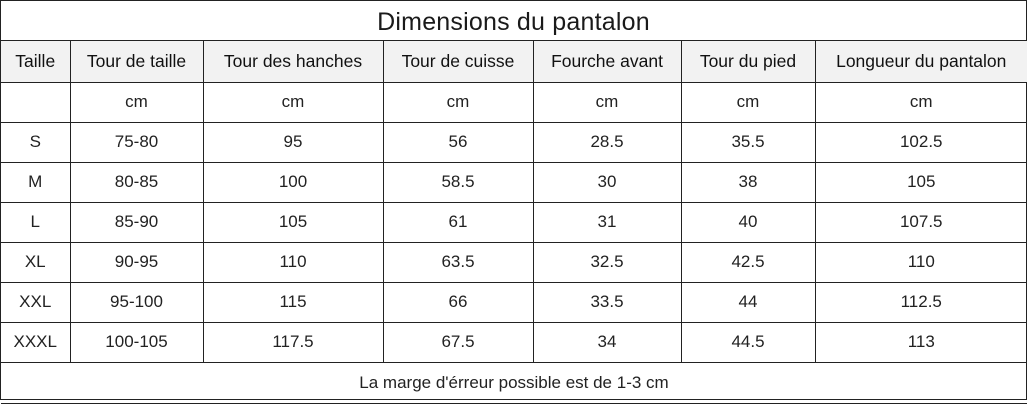  Describe the element at coordinates (458, 222) in the screenshot. I see `table-cell: 61` at that location.